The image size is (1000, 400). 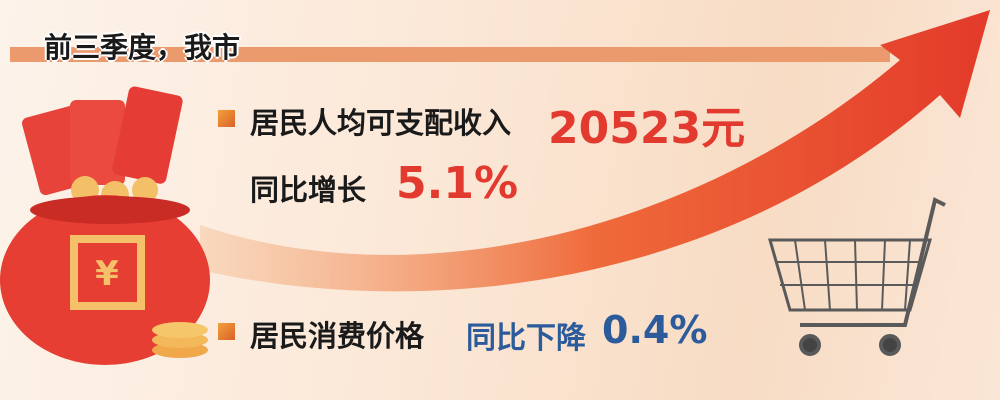 I want to click on growth-value: 5.1%, so click(x=457, y=183).